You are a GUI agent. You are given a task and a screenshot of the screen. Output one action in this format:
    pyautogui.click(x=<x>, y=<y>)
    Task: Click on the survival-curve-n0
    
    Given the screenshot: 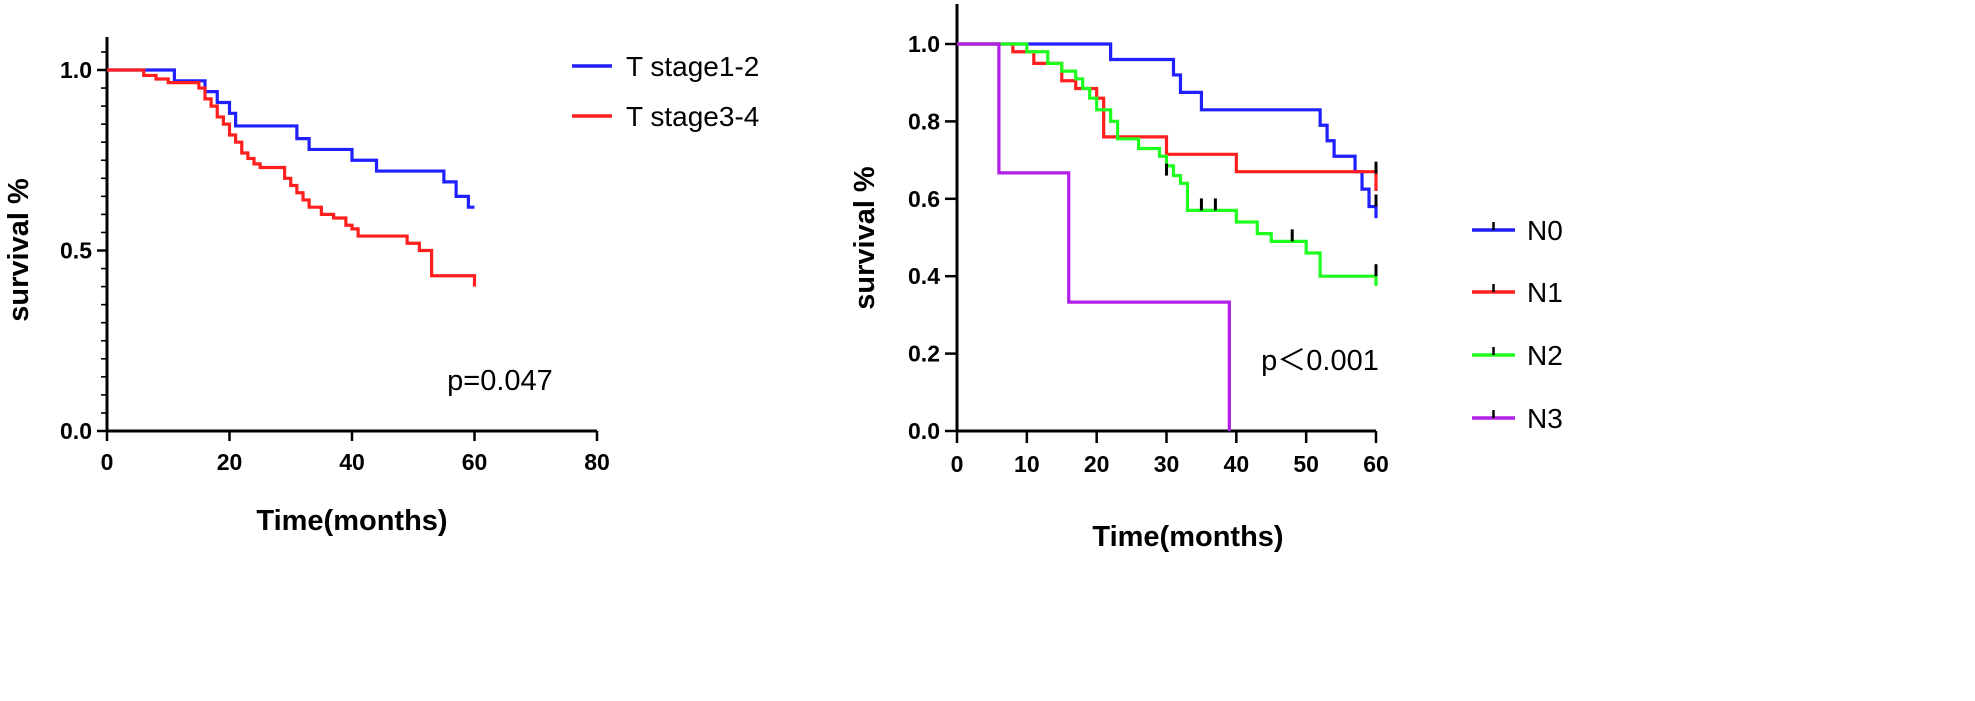 What is the action you would take?
    pyautogui.click(x=1167, y=130)
    